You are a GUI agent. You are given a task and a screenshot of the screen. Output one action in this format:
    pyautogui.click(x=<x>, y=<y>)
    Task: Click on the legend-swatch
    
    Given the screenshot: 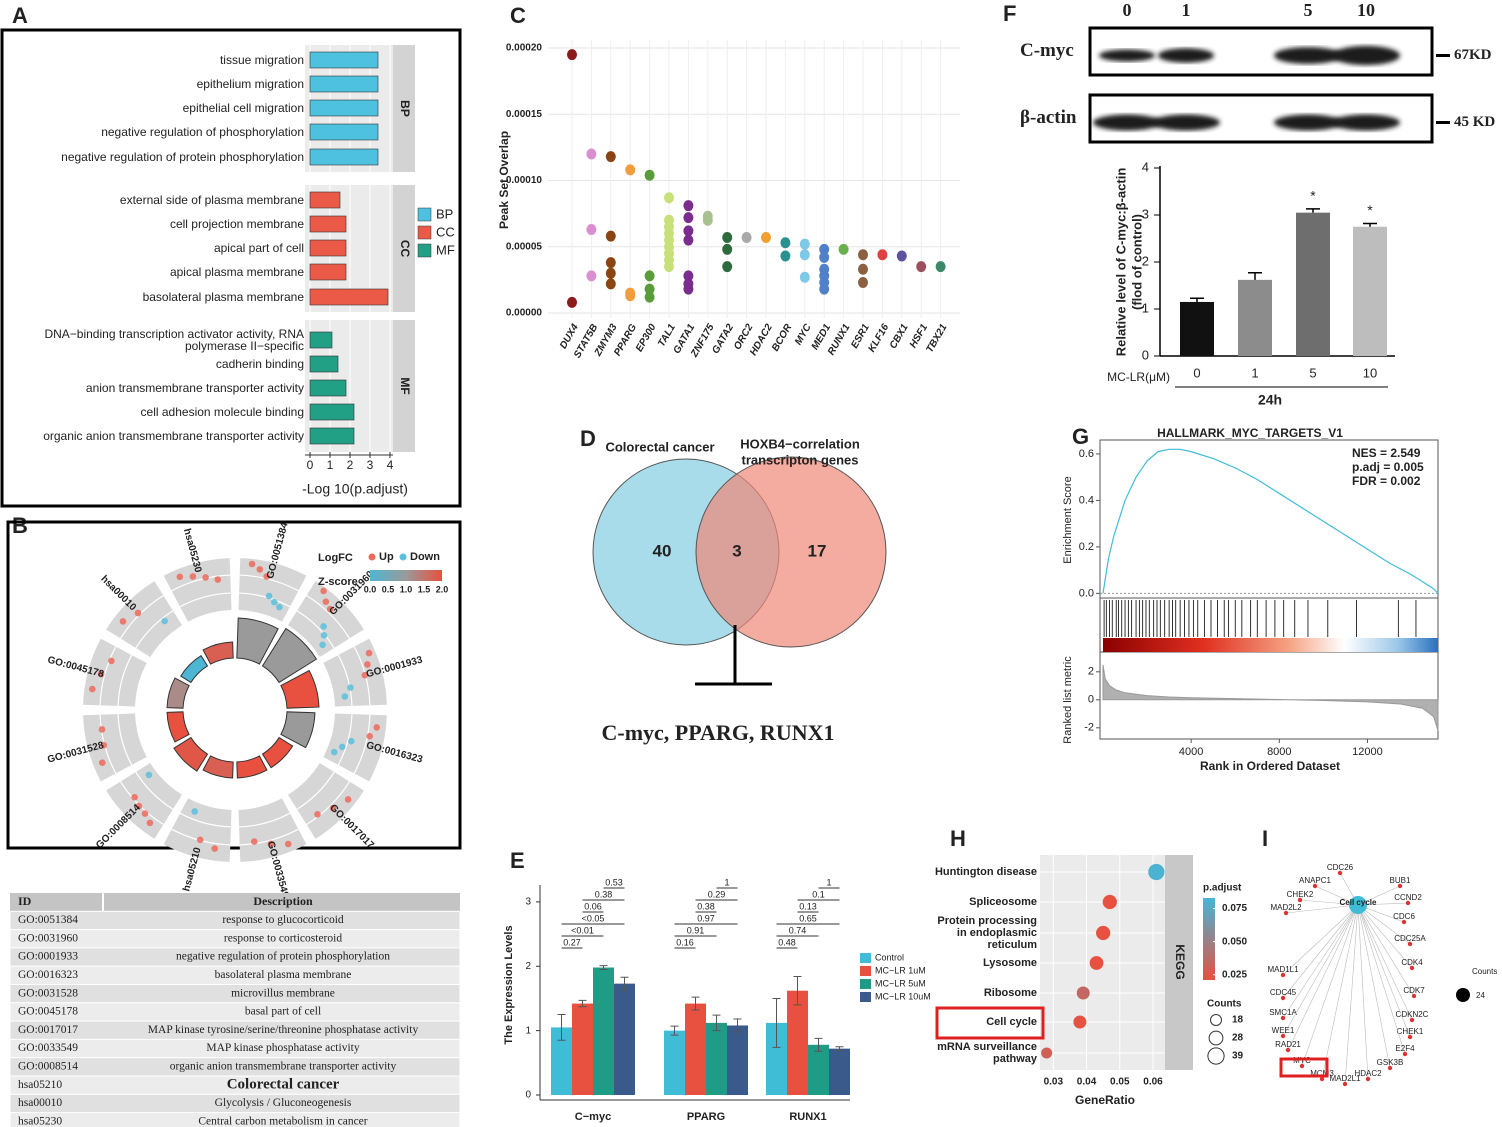 What is the action you would take?
    pyautogui.click(x=424, y=232)
    